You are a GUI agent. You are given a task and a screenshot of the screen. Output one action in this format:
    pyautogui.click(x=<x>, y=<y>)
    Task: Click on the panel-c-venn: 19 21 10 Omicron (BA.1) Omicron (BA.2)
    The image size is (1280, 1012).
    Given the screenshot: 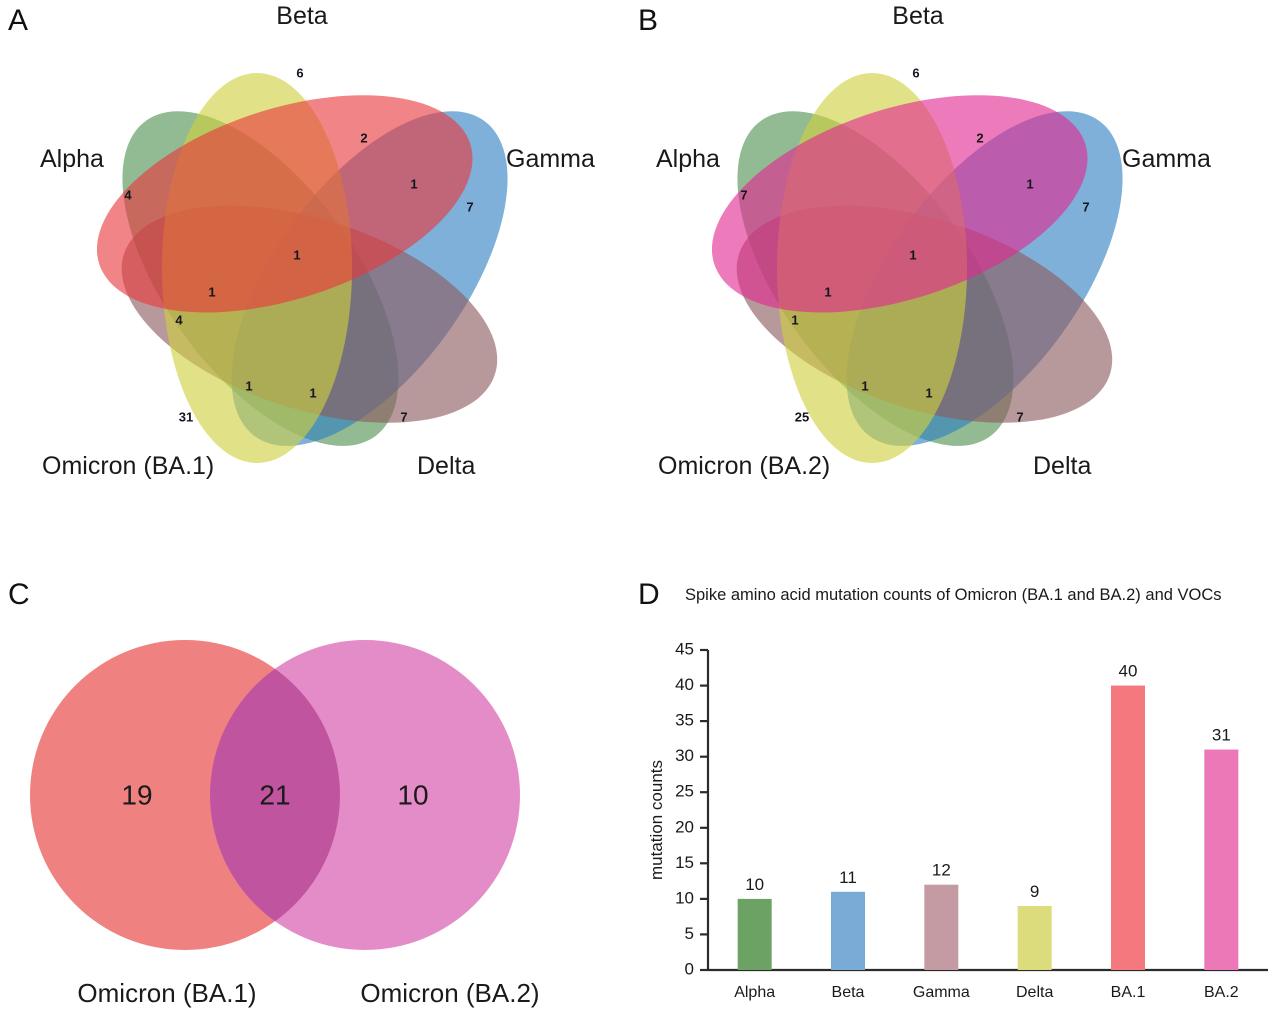 What is the action you would take?
    pyautogui.click(x=285, y=824)
    